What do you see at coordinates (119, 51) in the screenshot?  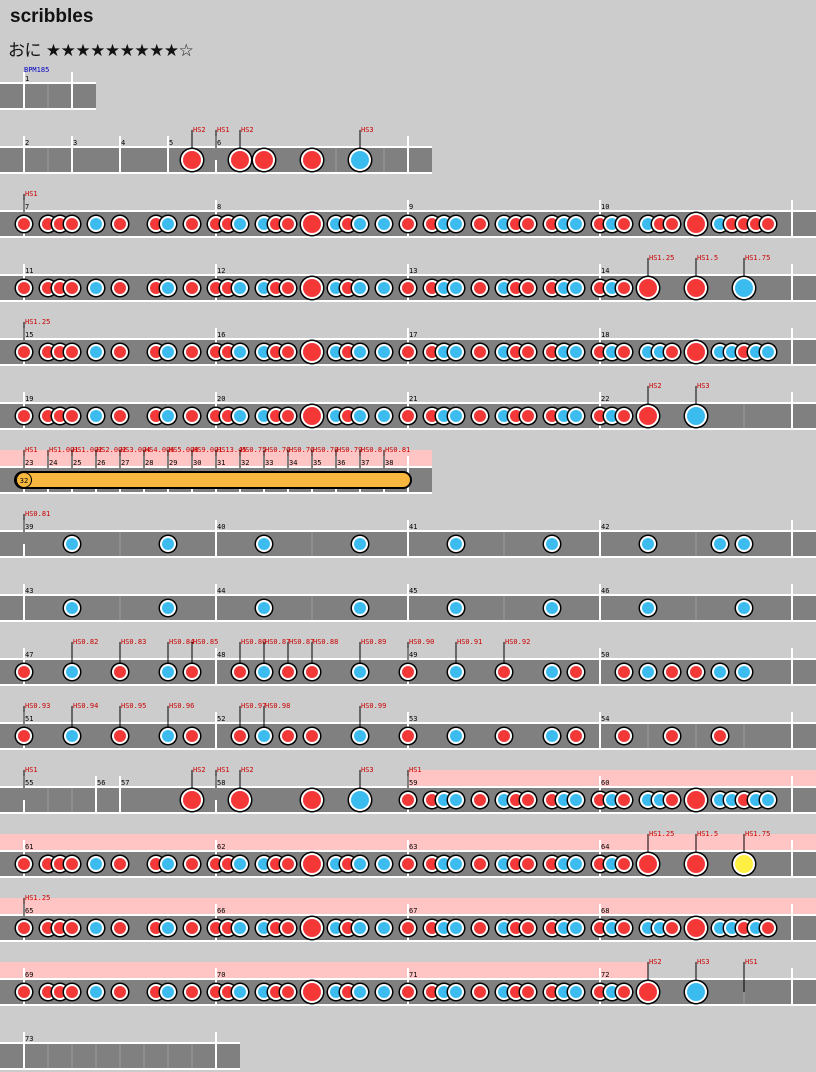 I see `difficulty-stars: ★★★★★★★★★☆` at bounding box center [119, 51].